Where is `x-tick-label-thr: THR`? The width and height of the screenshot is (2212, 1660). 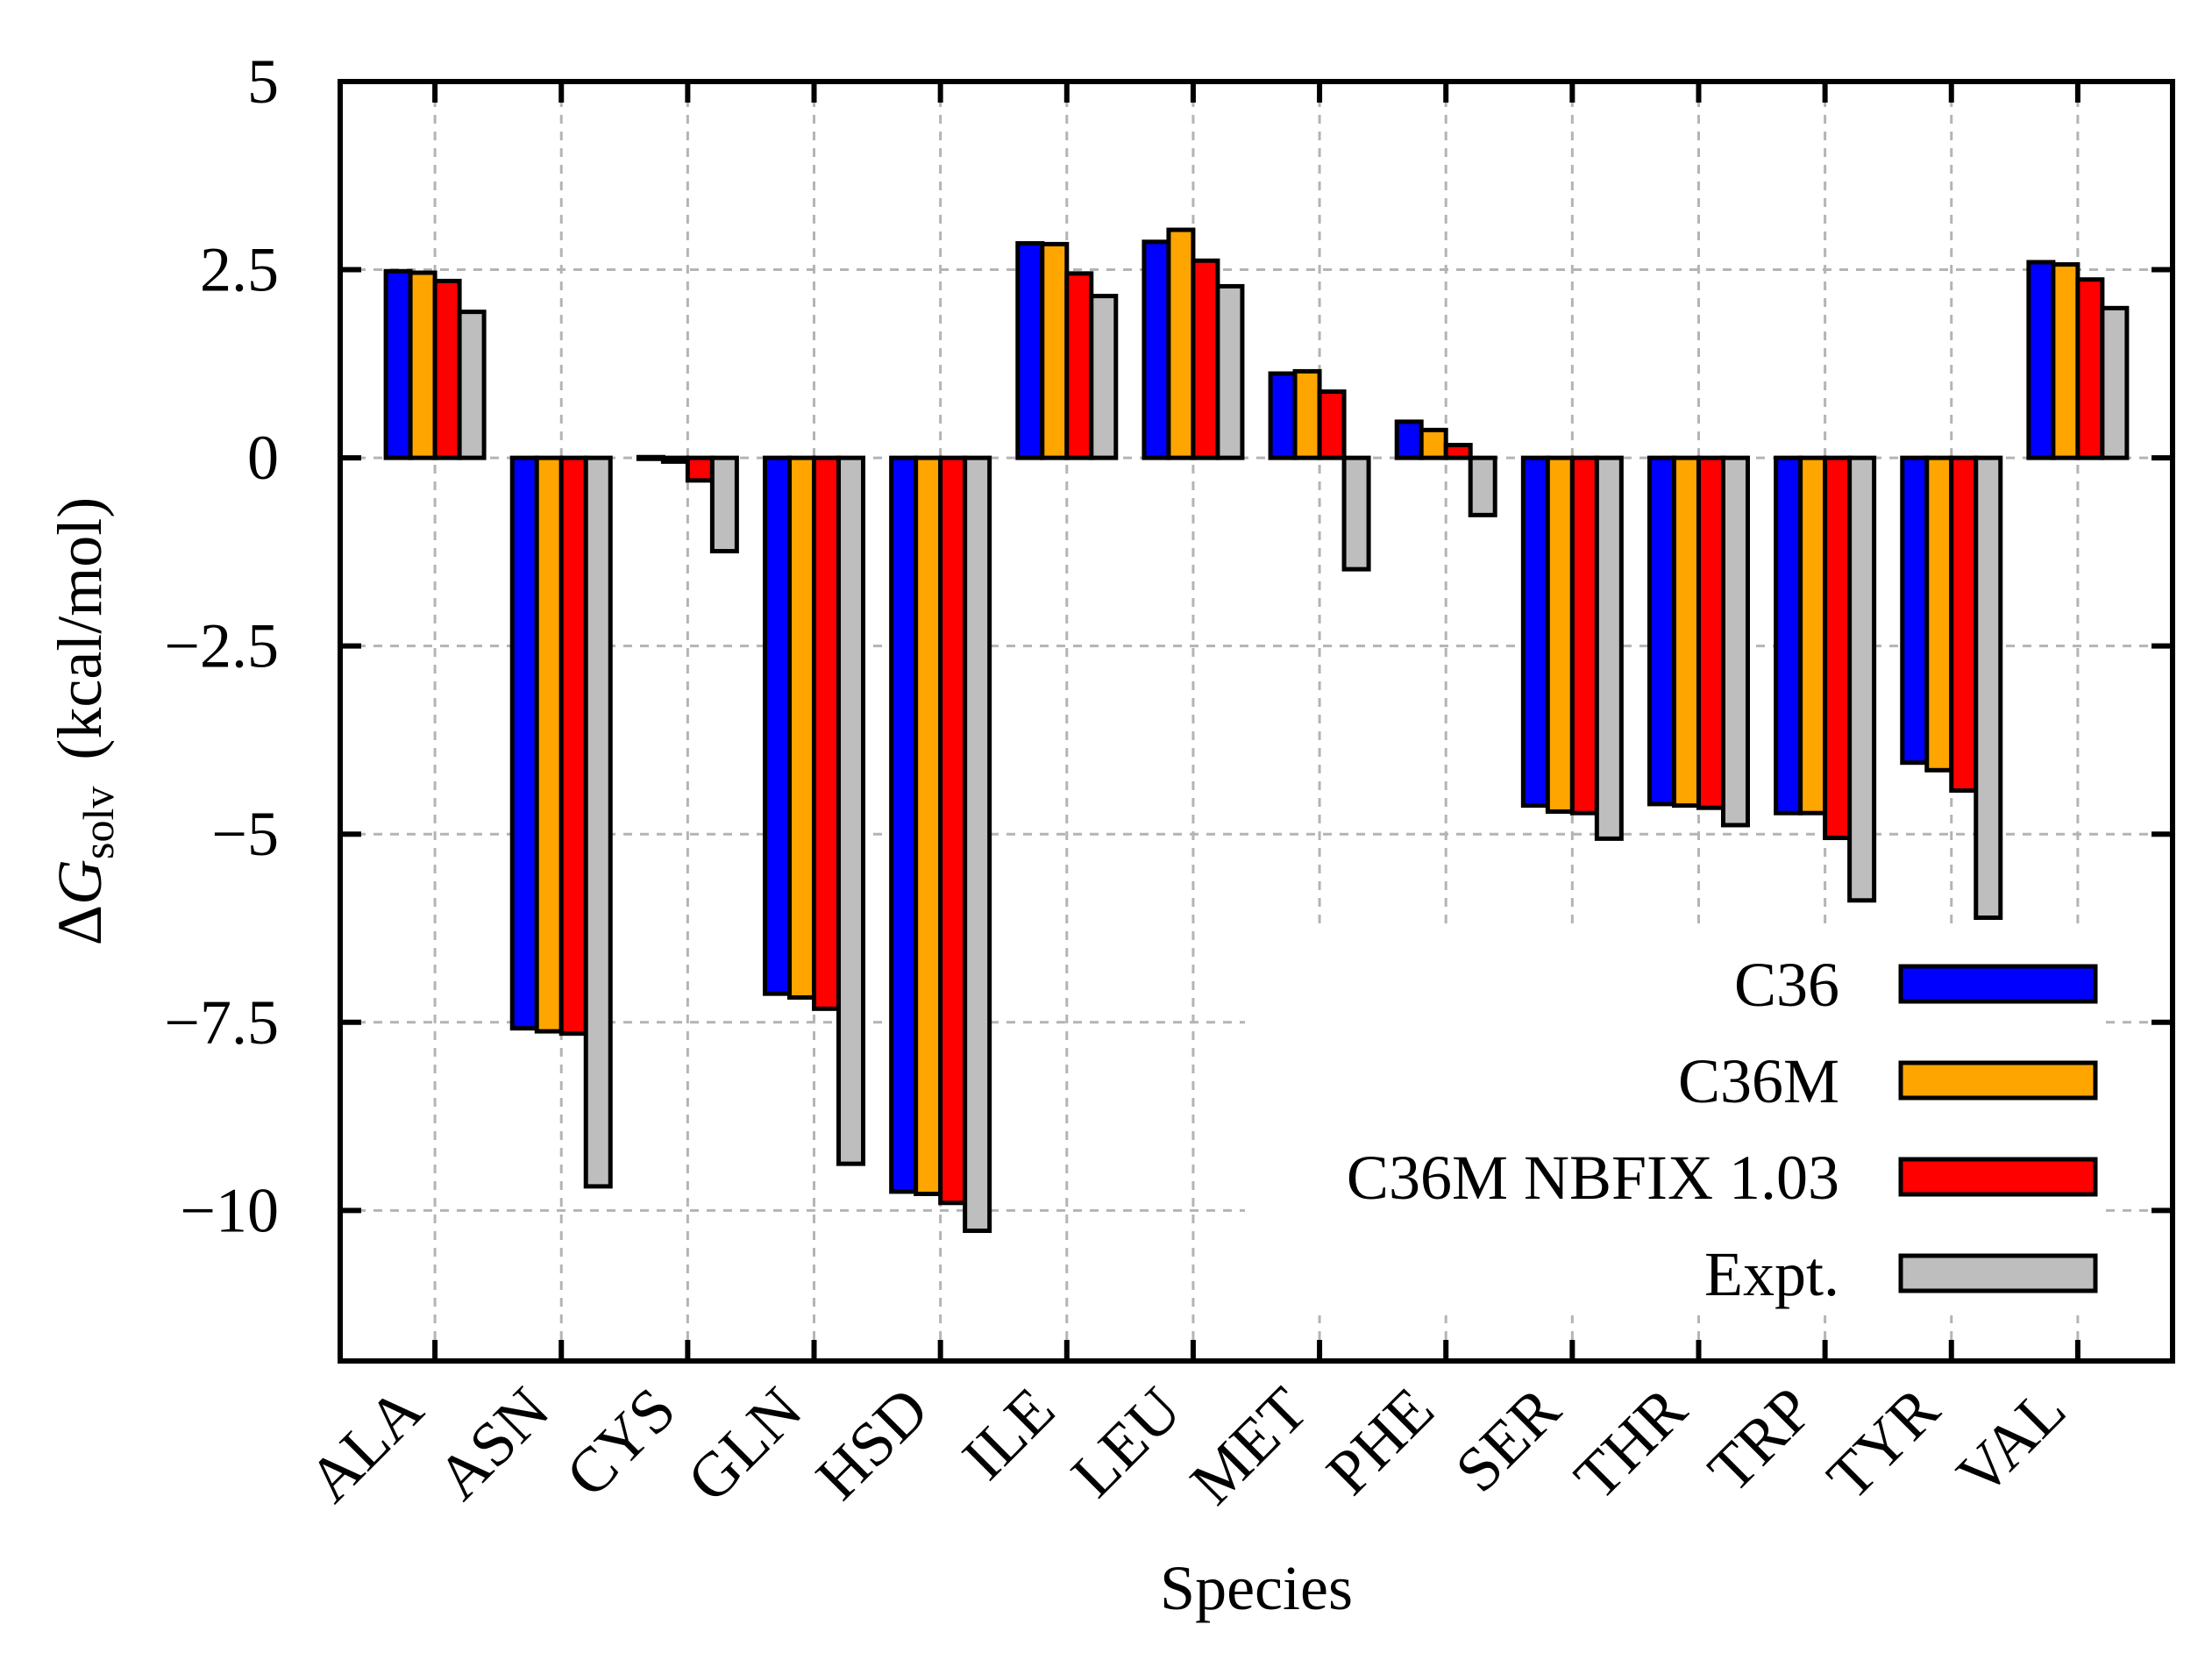 x-tick-label-thr: THR is located at coordinates (1630, 1443).